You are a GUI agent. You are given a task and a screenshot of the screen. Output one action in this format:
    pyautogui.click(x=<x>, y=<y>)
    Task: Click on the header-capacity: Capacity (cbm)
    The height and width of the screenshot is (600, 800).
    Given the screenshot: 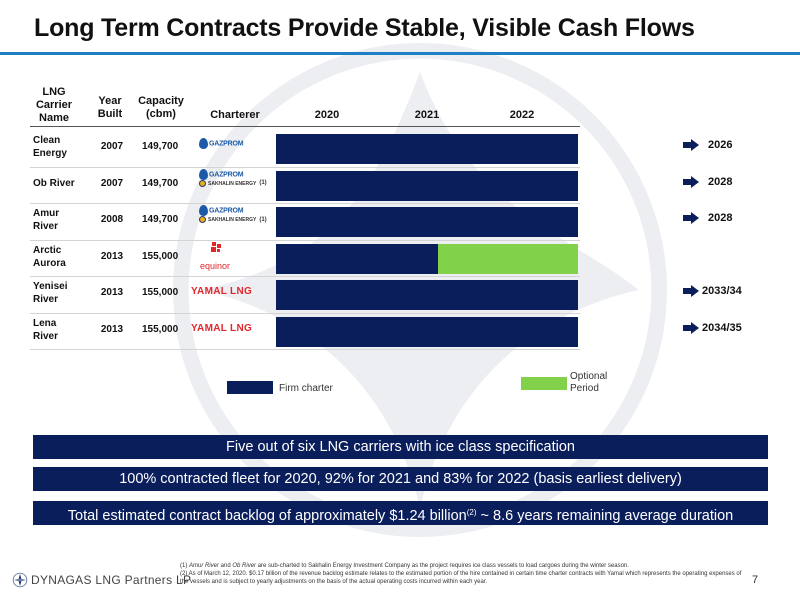 What is the action you would take?
    pyautogui.click(x=161, y=107)
    